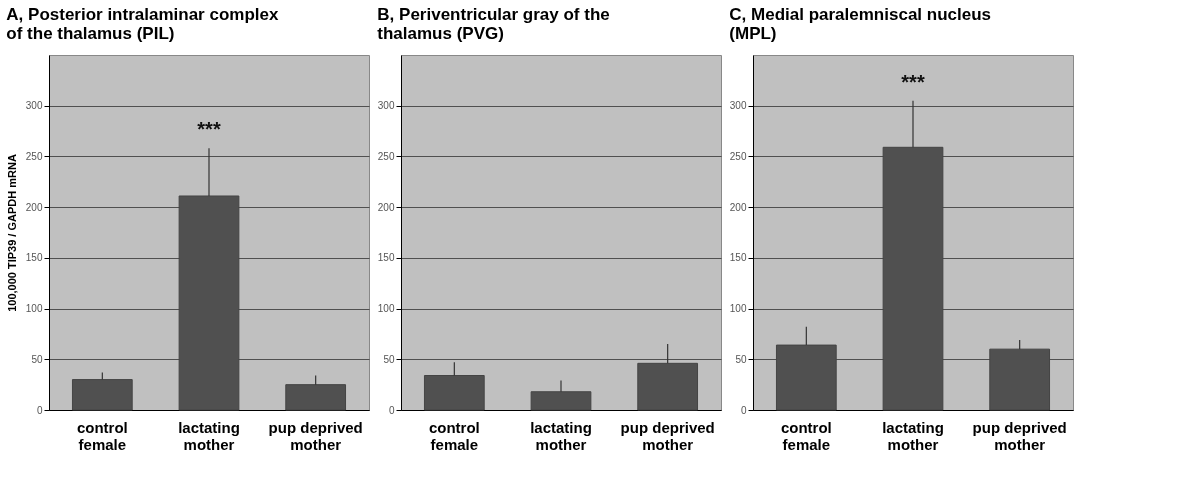  I want to click on chart-title: C, Medial paralemniscal nucleus (MPL), so click(860, 24).